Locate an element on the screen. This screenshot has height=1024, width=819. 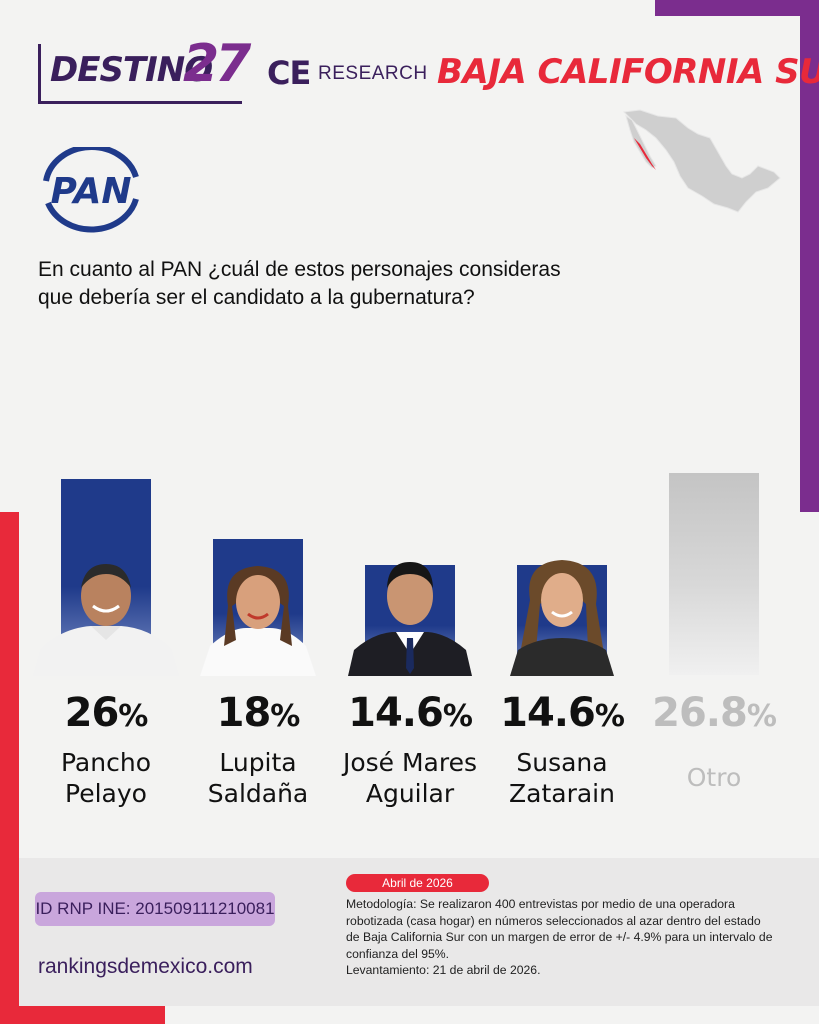
partner-research: RESEARCH is located at coordinates (373, 73).